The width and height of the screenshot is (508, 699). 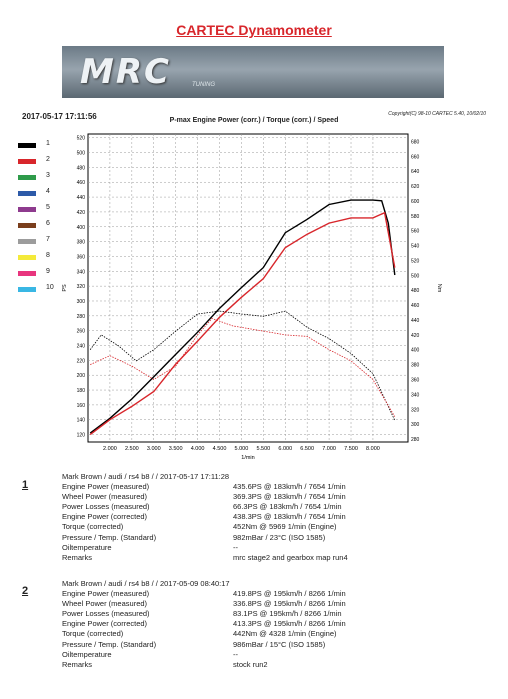 I want to click on legend-item: 6, so click(x=48, y=228).